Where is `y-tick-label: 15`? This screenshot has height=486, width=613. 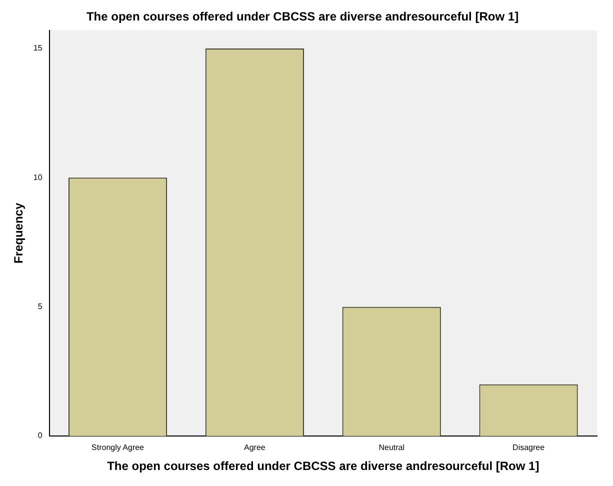
y-tick-label: 15 is located at coordinates (38, 48).